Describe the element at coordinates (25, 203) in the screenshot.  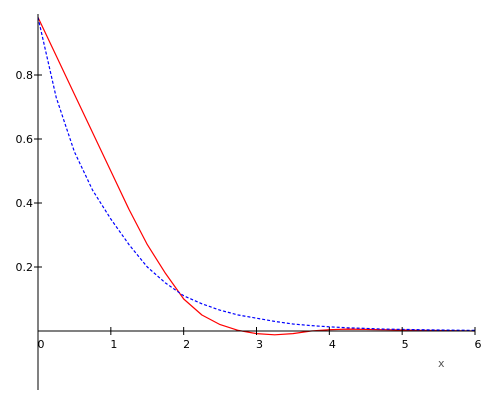
I see `y-tick-label: 0.4` at that location.